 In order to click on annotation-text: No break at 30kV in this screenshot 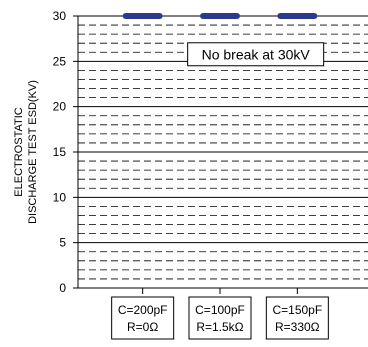, I will do `click(256, 54)`.